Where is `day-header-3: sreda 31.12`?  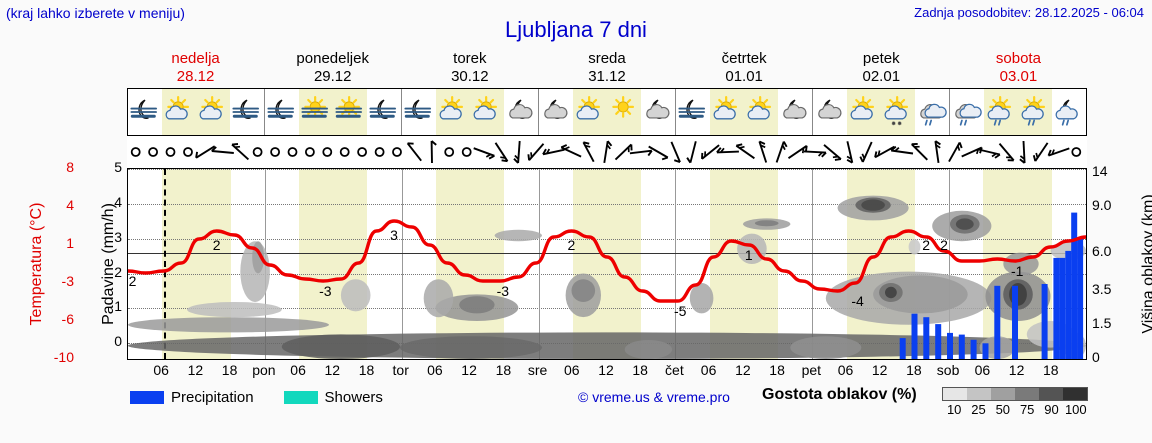
day-header-3: sreda 31.12 is located at coordinates (606, 69).